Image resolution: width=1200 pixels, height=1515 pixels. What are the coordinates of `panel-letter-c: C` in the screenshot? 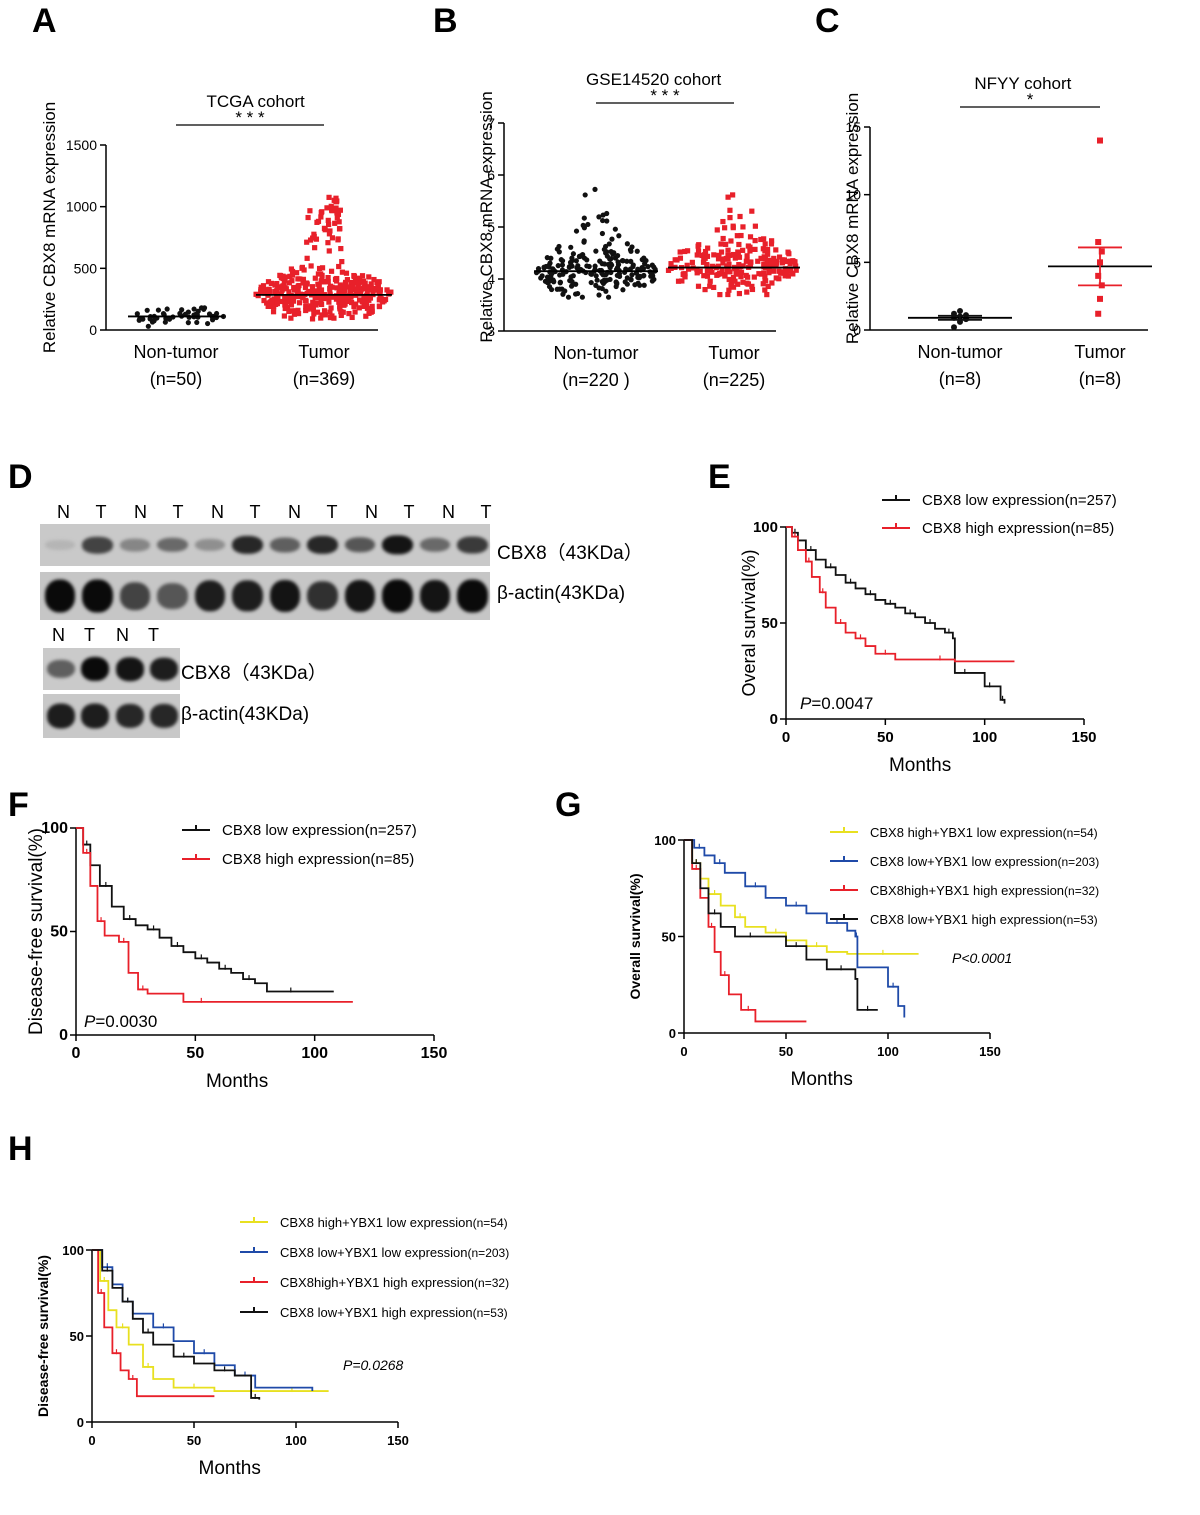 It's located at (827, 21).